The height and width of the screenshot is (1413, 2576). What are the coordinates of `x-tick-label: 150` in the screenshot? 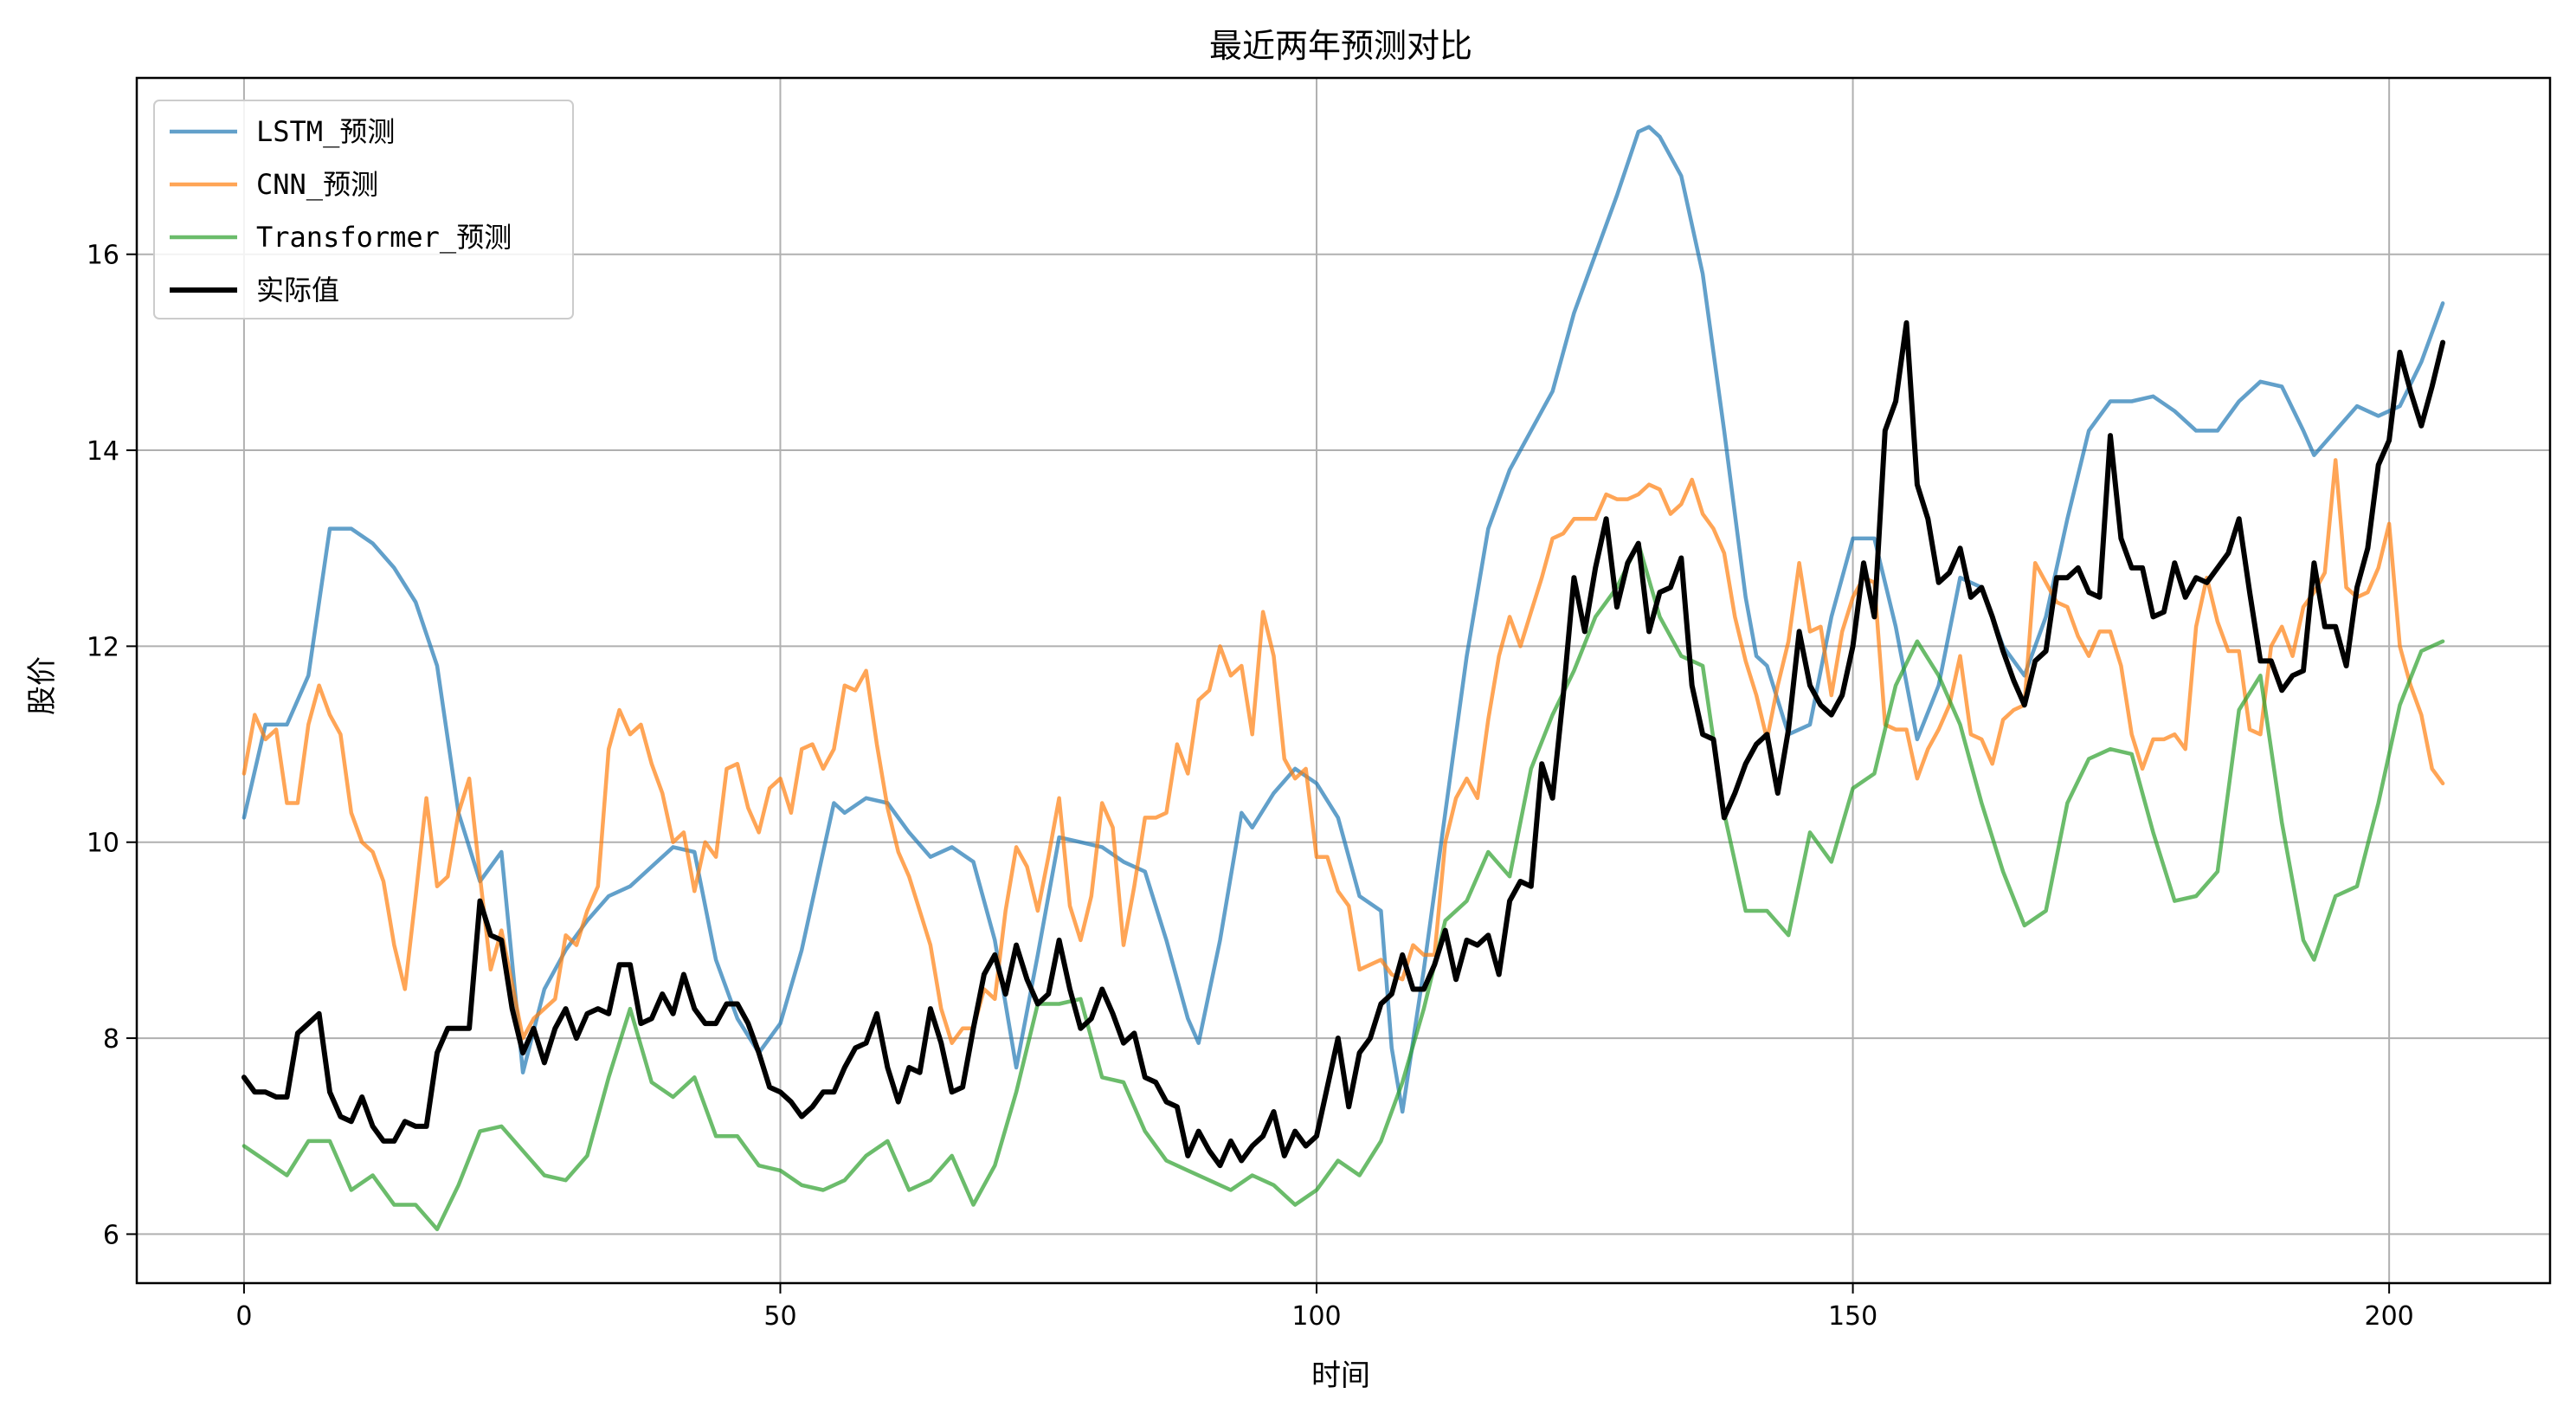 It's located at (1853, 1316).